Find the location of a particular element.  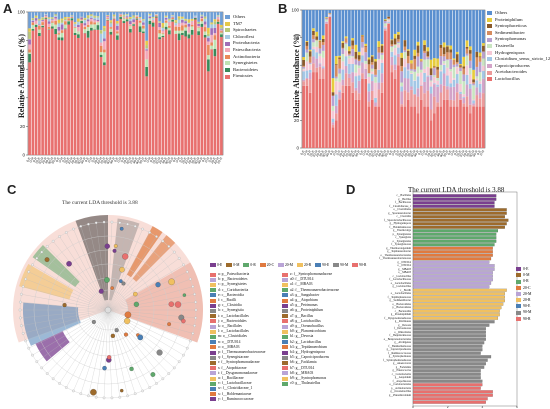

lda-label: f__Burkholderiaceae is located at coordinates (399, 346).